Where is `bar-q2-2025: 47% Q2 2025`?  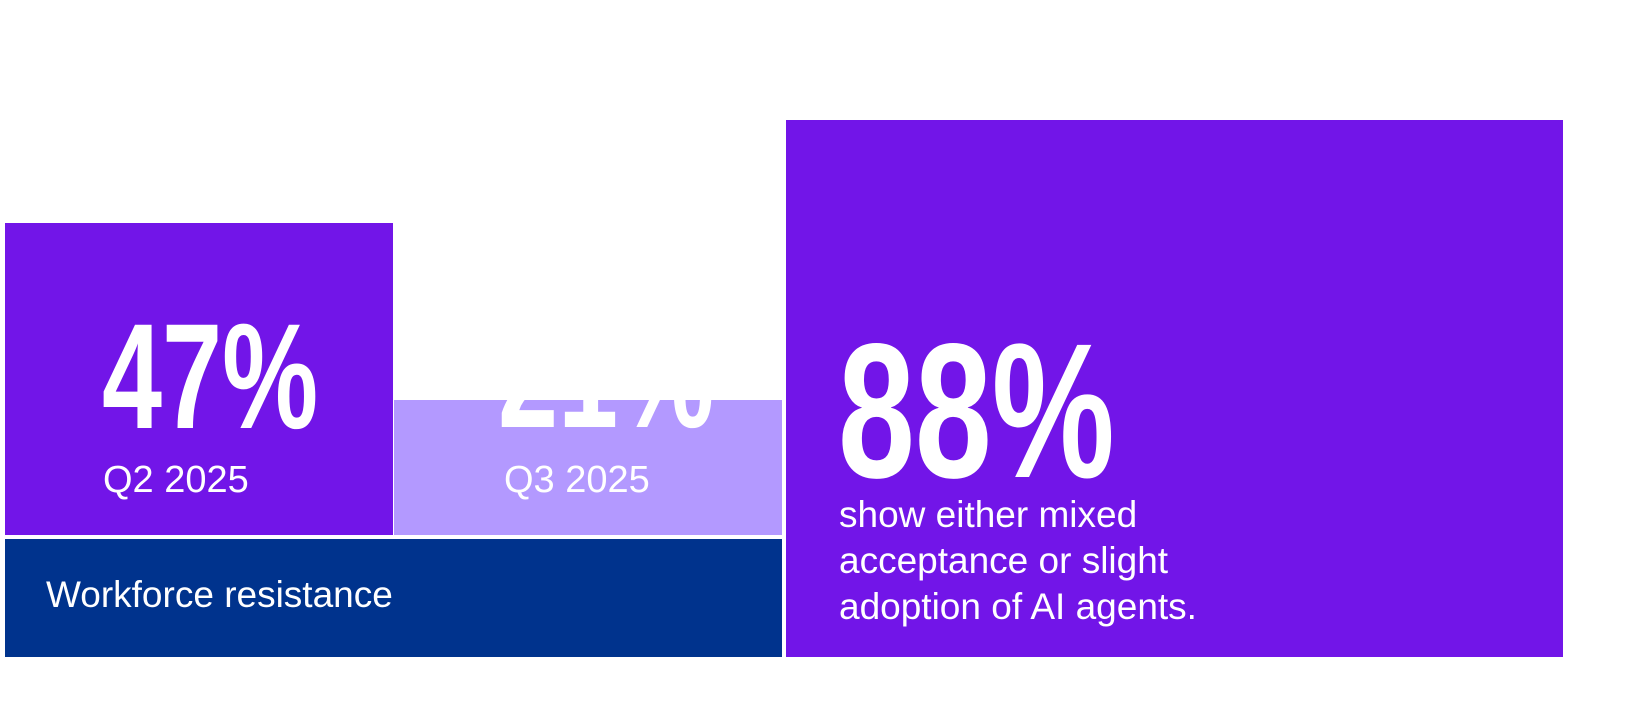
bar-q2-2025: 47% Q2 2025 is located at coordinates (199, 379).